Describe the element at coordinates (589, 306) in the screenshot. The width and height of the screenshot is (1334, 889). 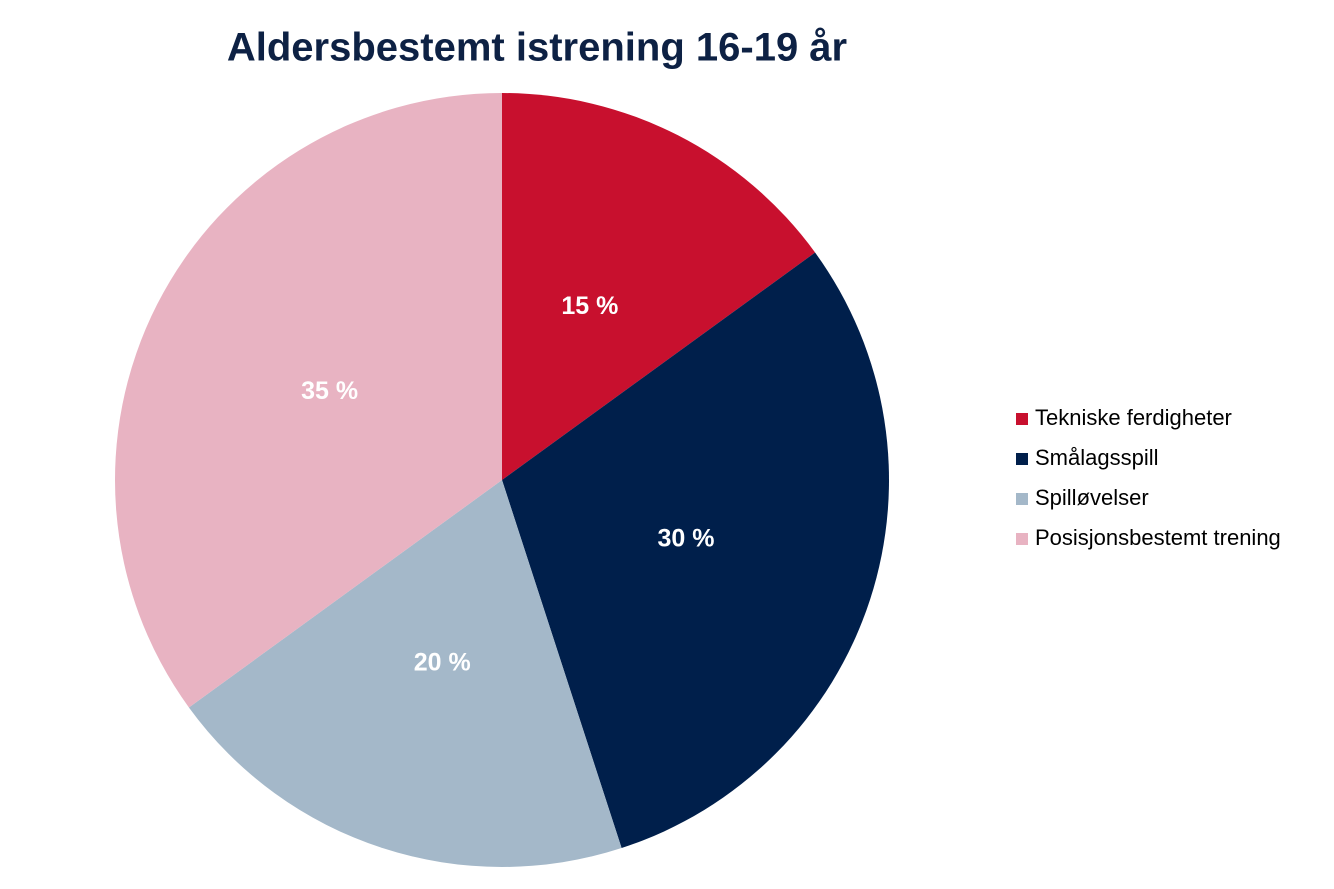
I see `data-label: 15 %` at that location.